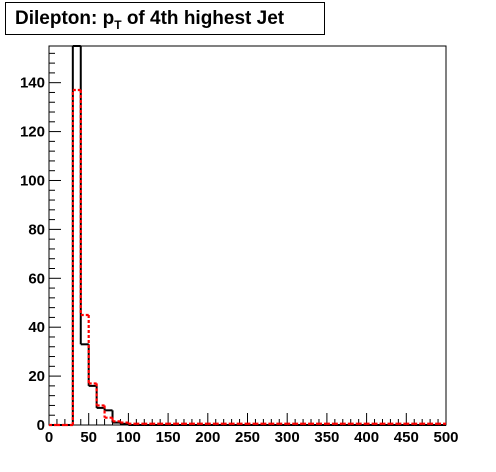 Image resolution: width=496 pixels, height=472 pixels. I want to click on y-tick-label: 20, so click(36, 376).